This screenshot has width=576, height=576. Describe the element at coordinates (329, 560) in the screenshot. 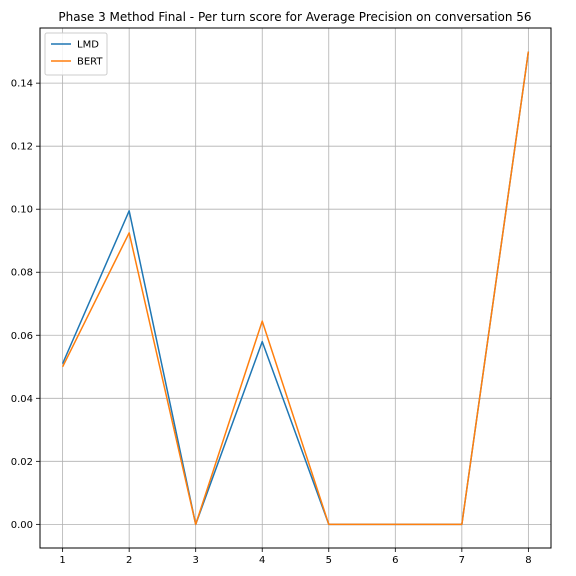

I see `x-tick-label-5: 5` at that location.